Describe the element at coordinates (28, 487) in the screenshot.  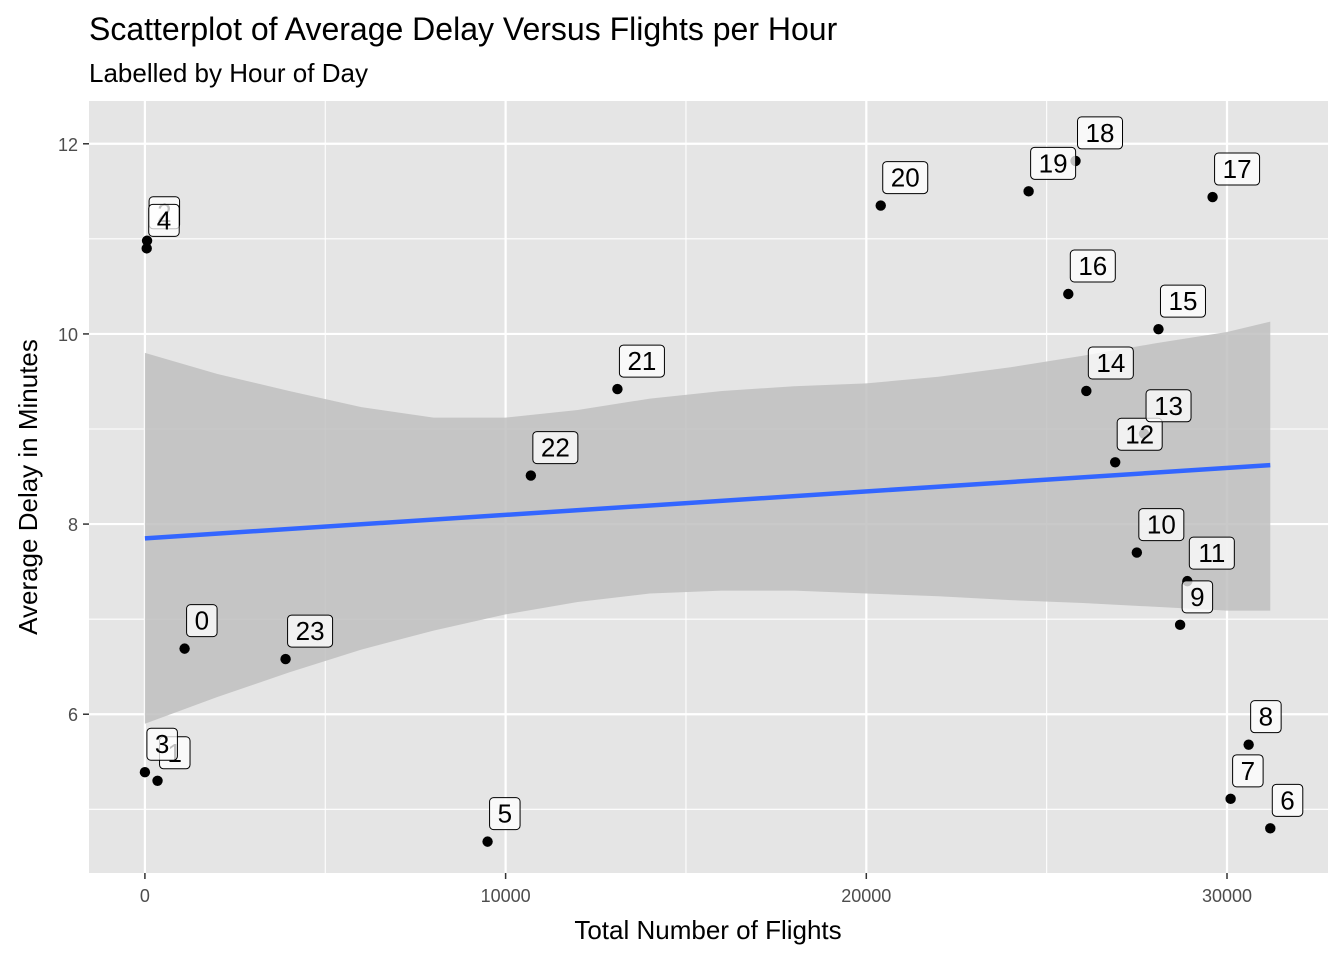
I see `y-axis-title: Average Delay in Minutes` at that location.